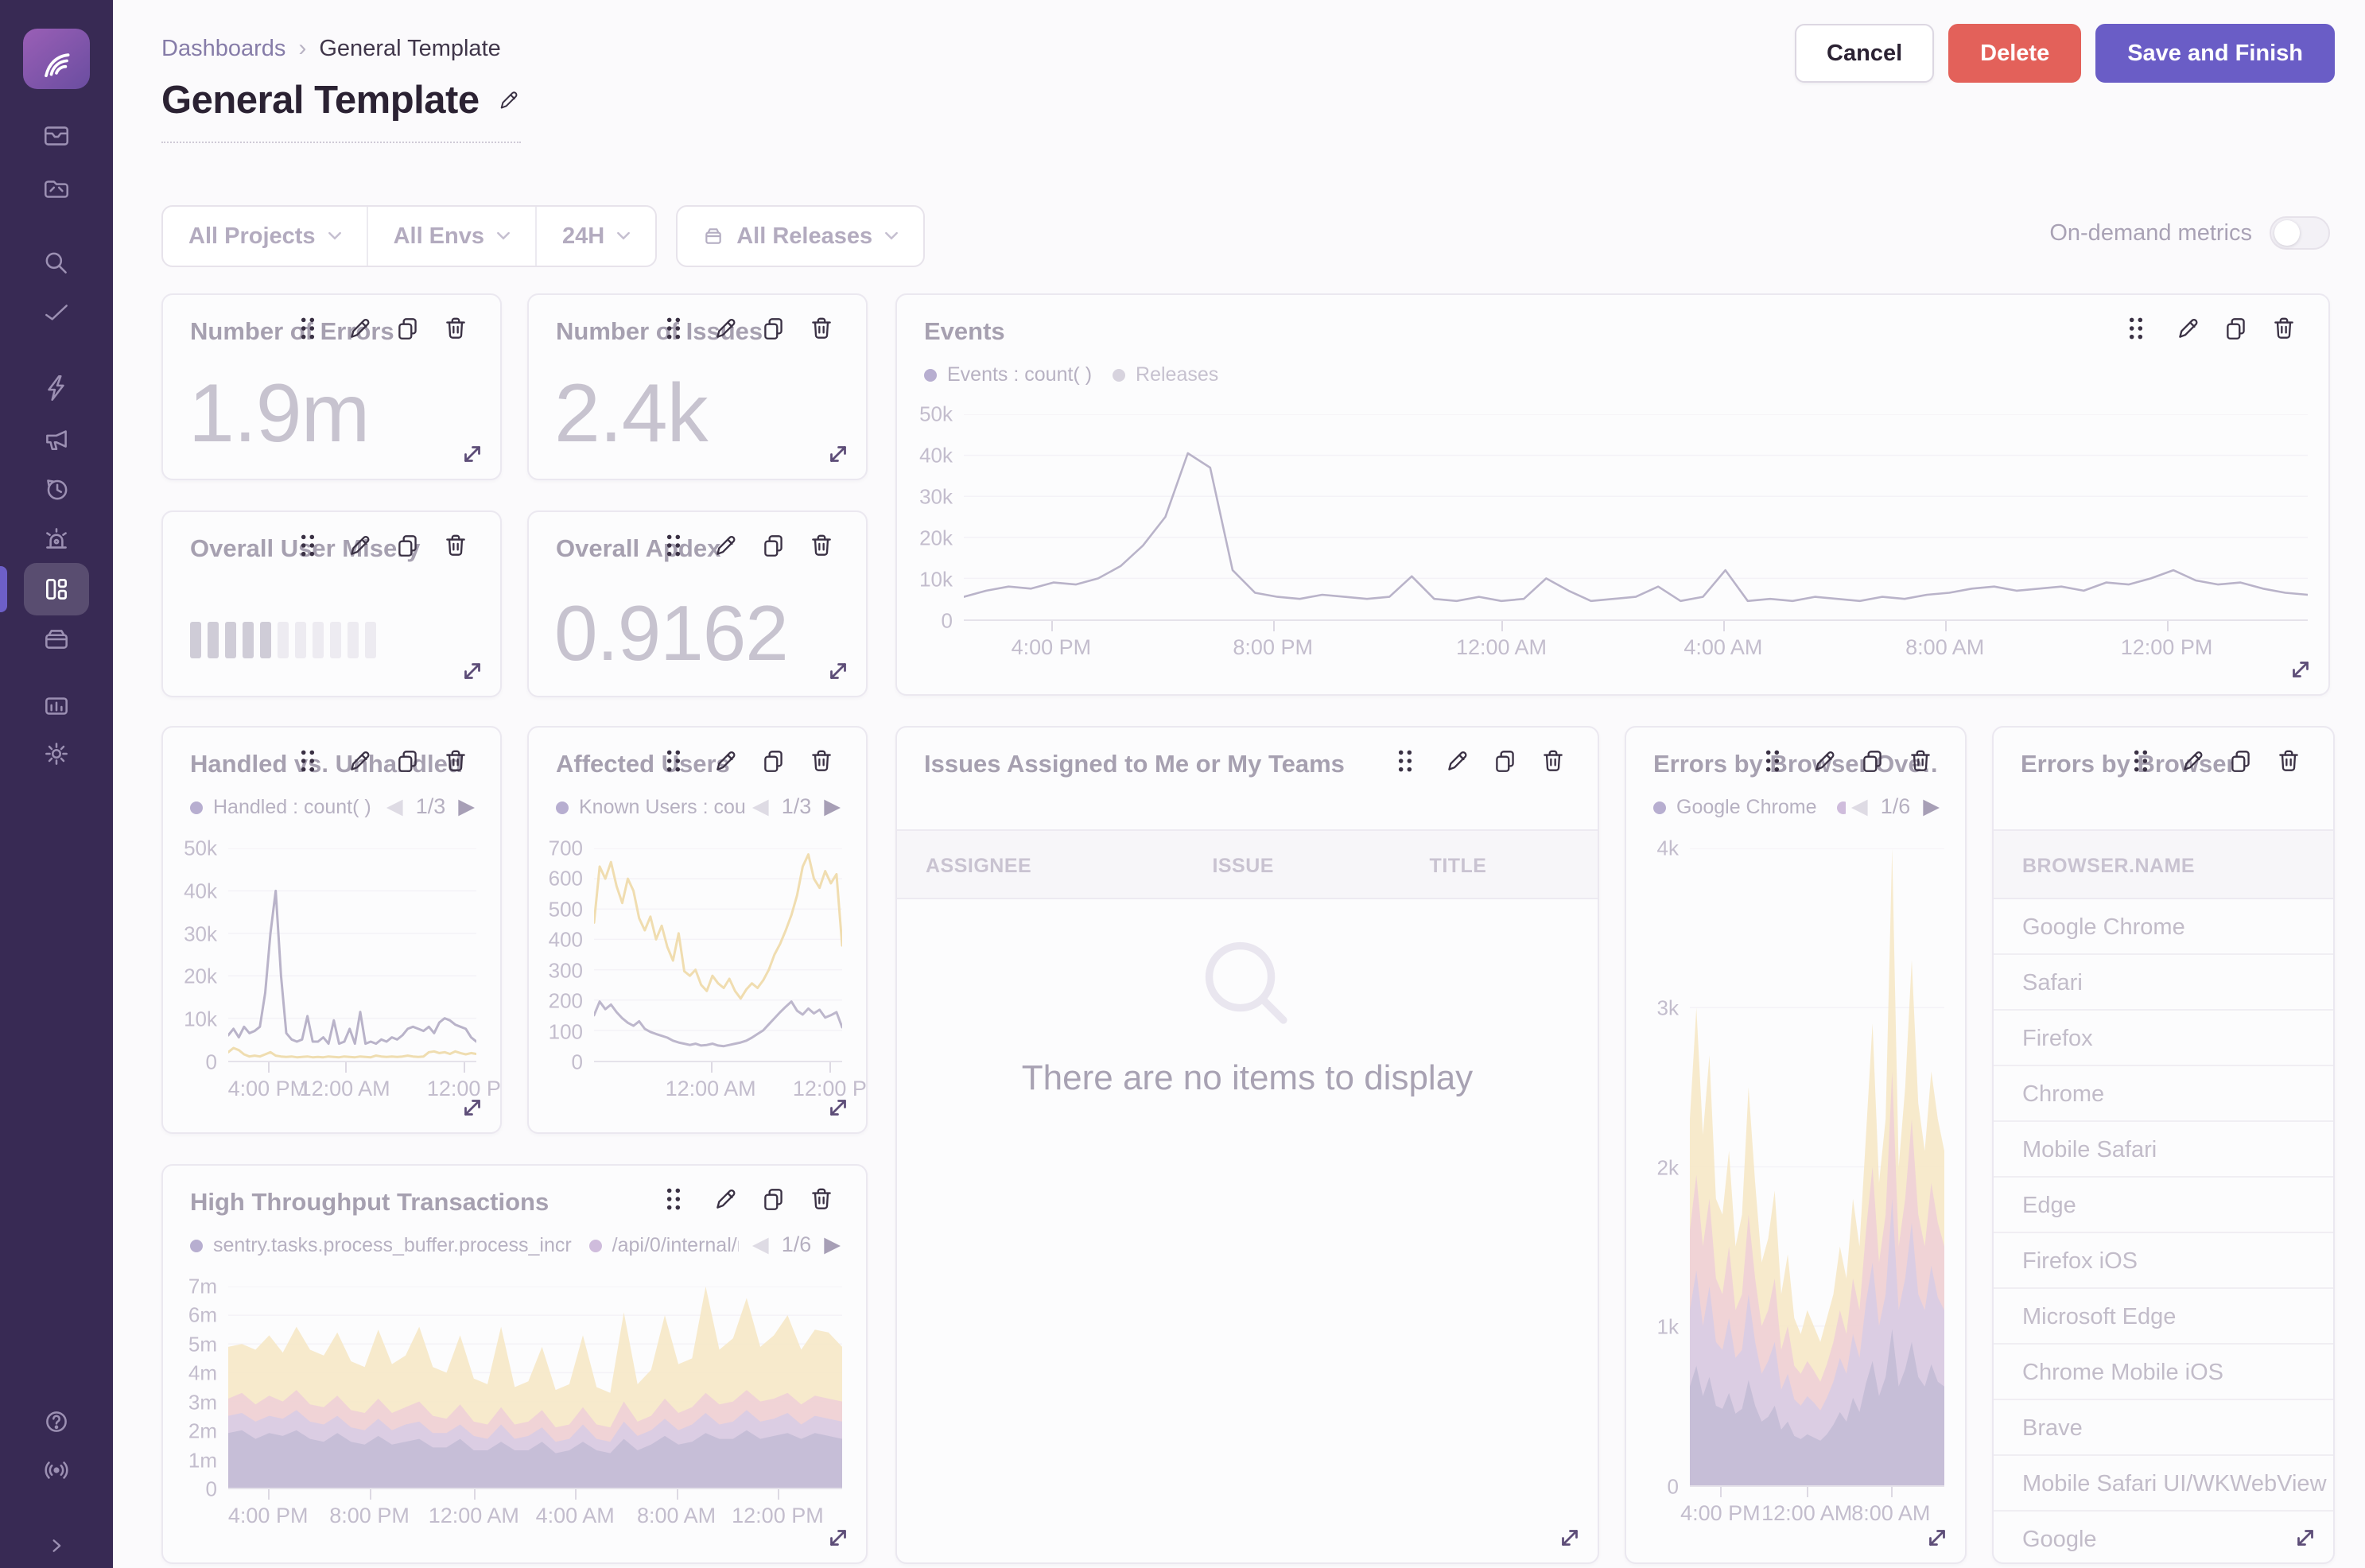  I want to click on sidebar-item-performance, so click(56, 388).